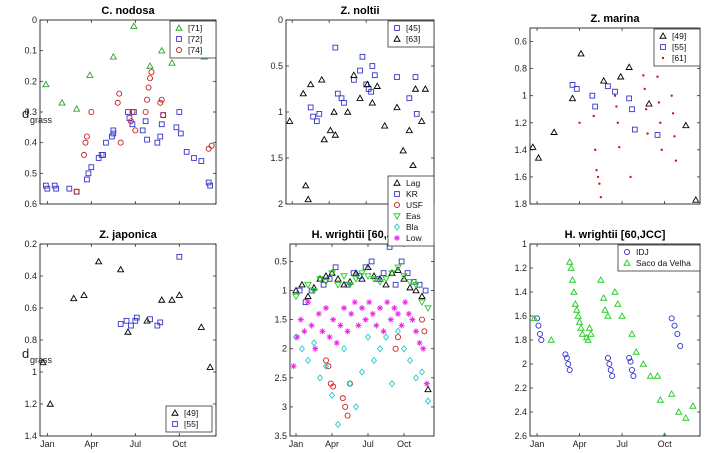 This screenshot has width=709, height=453. What do you see at coordinates (679, 58) in the screenshot?
I see `legend-label: [61]` at bounding box center [679, 58].